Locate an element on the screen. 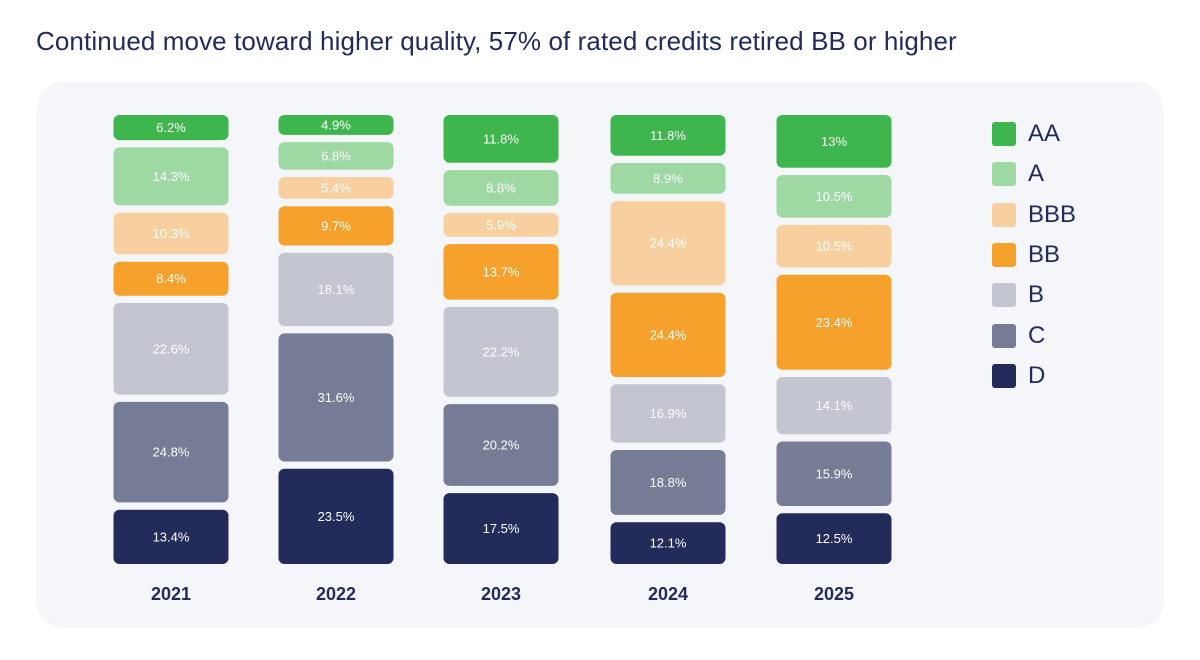  data-label: 5.4% is located at coordinates (336, 187).